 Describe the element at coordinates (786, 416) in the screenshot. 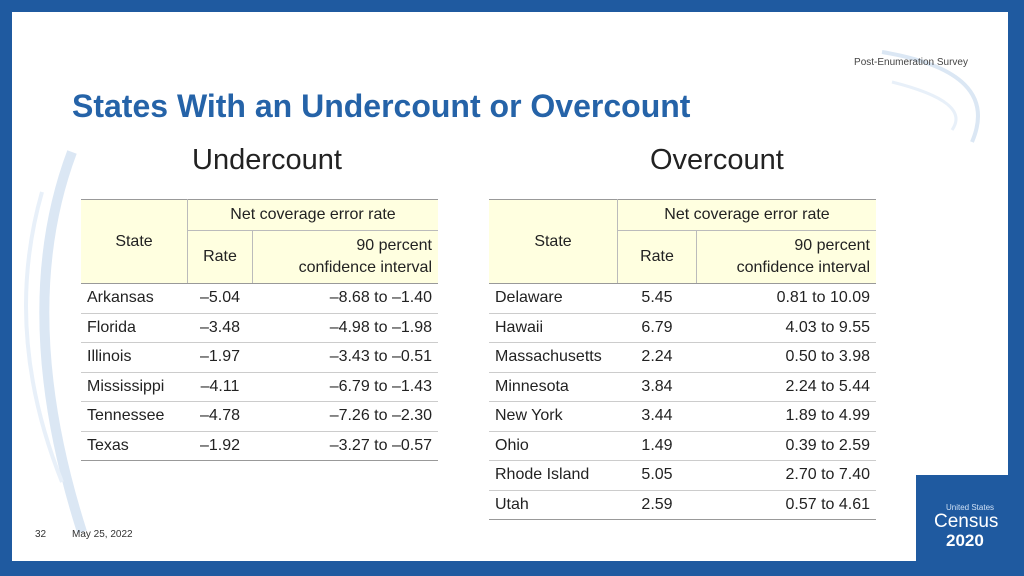

I see `ci-cell: 1.89 to 4.99` at that location.